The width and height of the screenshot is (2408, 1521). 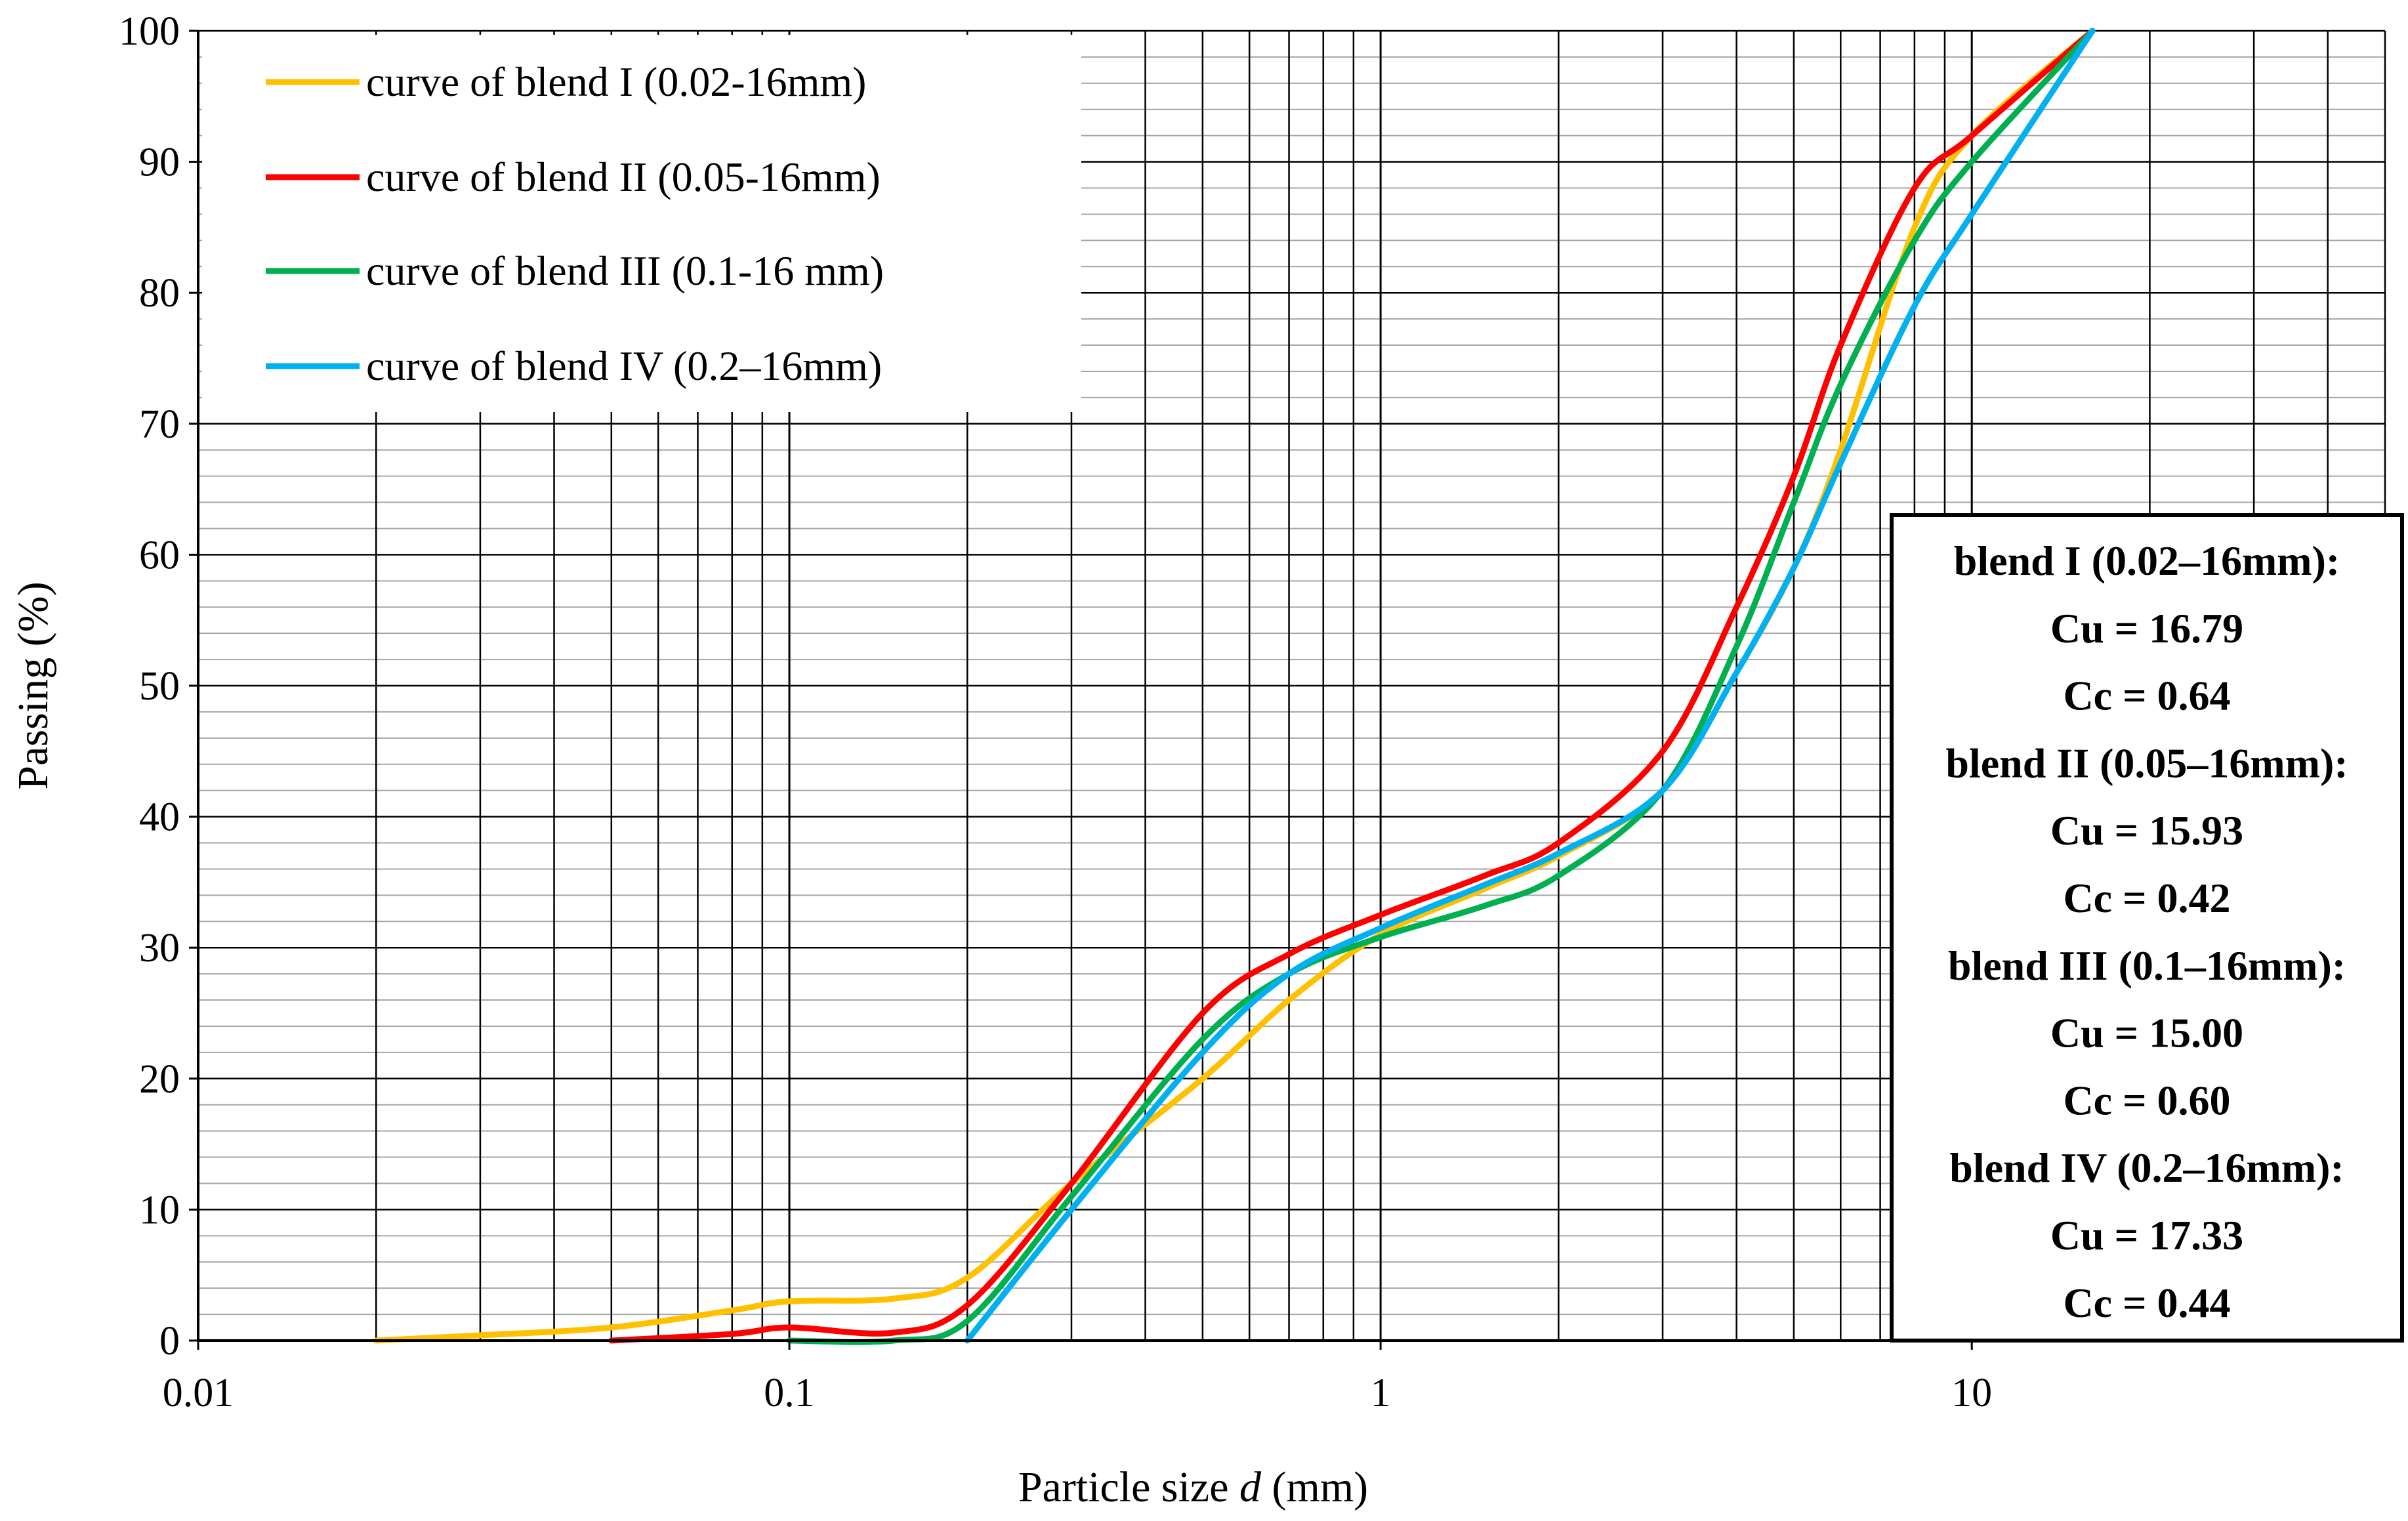 What do you see at coordinates (1381, 1393) in the screenshot?
I see `x-tick-label: 1` at bounding box center [1381, 1393].